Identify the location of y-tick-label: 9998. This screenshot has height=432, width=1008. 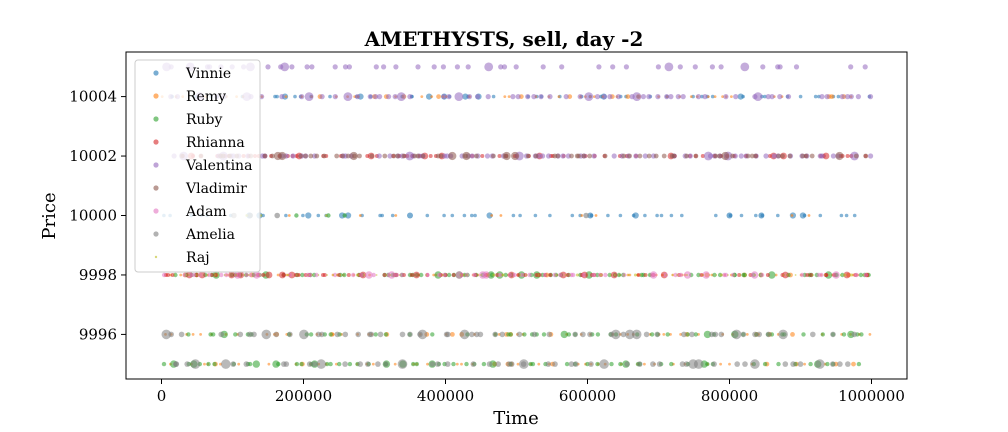
(98, 275).